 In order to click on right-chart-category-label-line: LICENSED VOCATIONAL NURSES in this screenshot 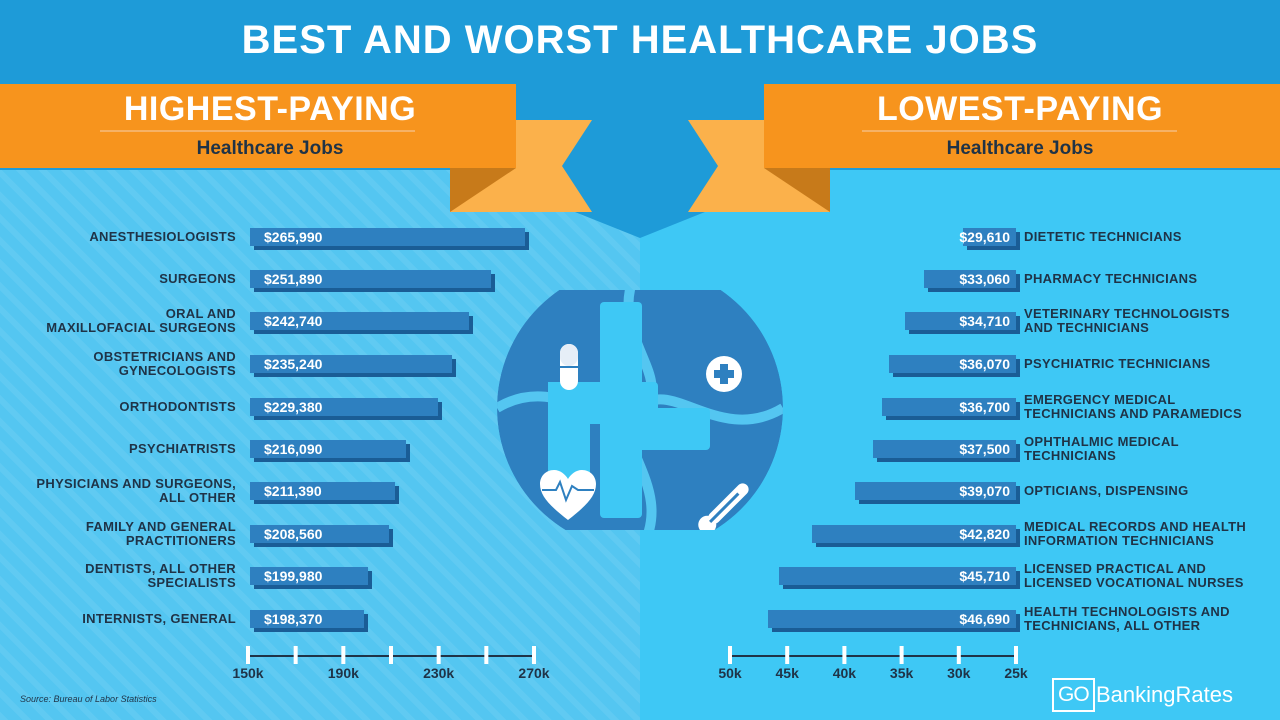, I will do `click(1134, 582)`.